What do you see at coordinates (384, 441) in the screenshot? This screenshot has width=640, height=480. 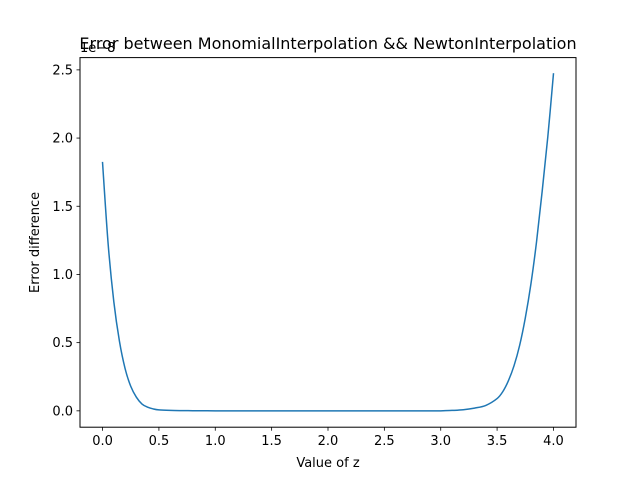 I see `x-tick-label: 2.5` at bounding box center [384, 441].